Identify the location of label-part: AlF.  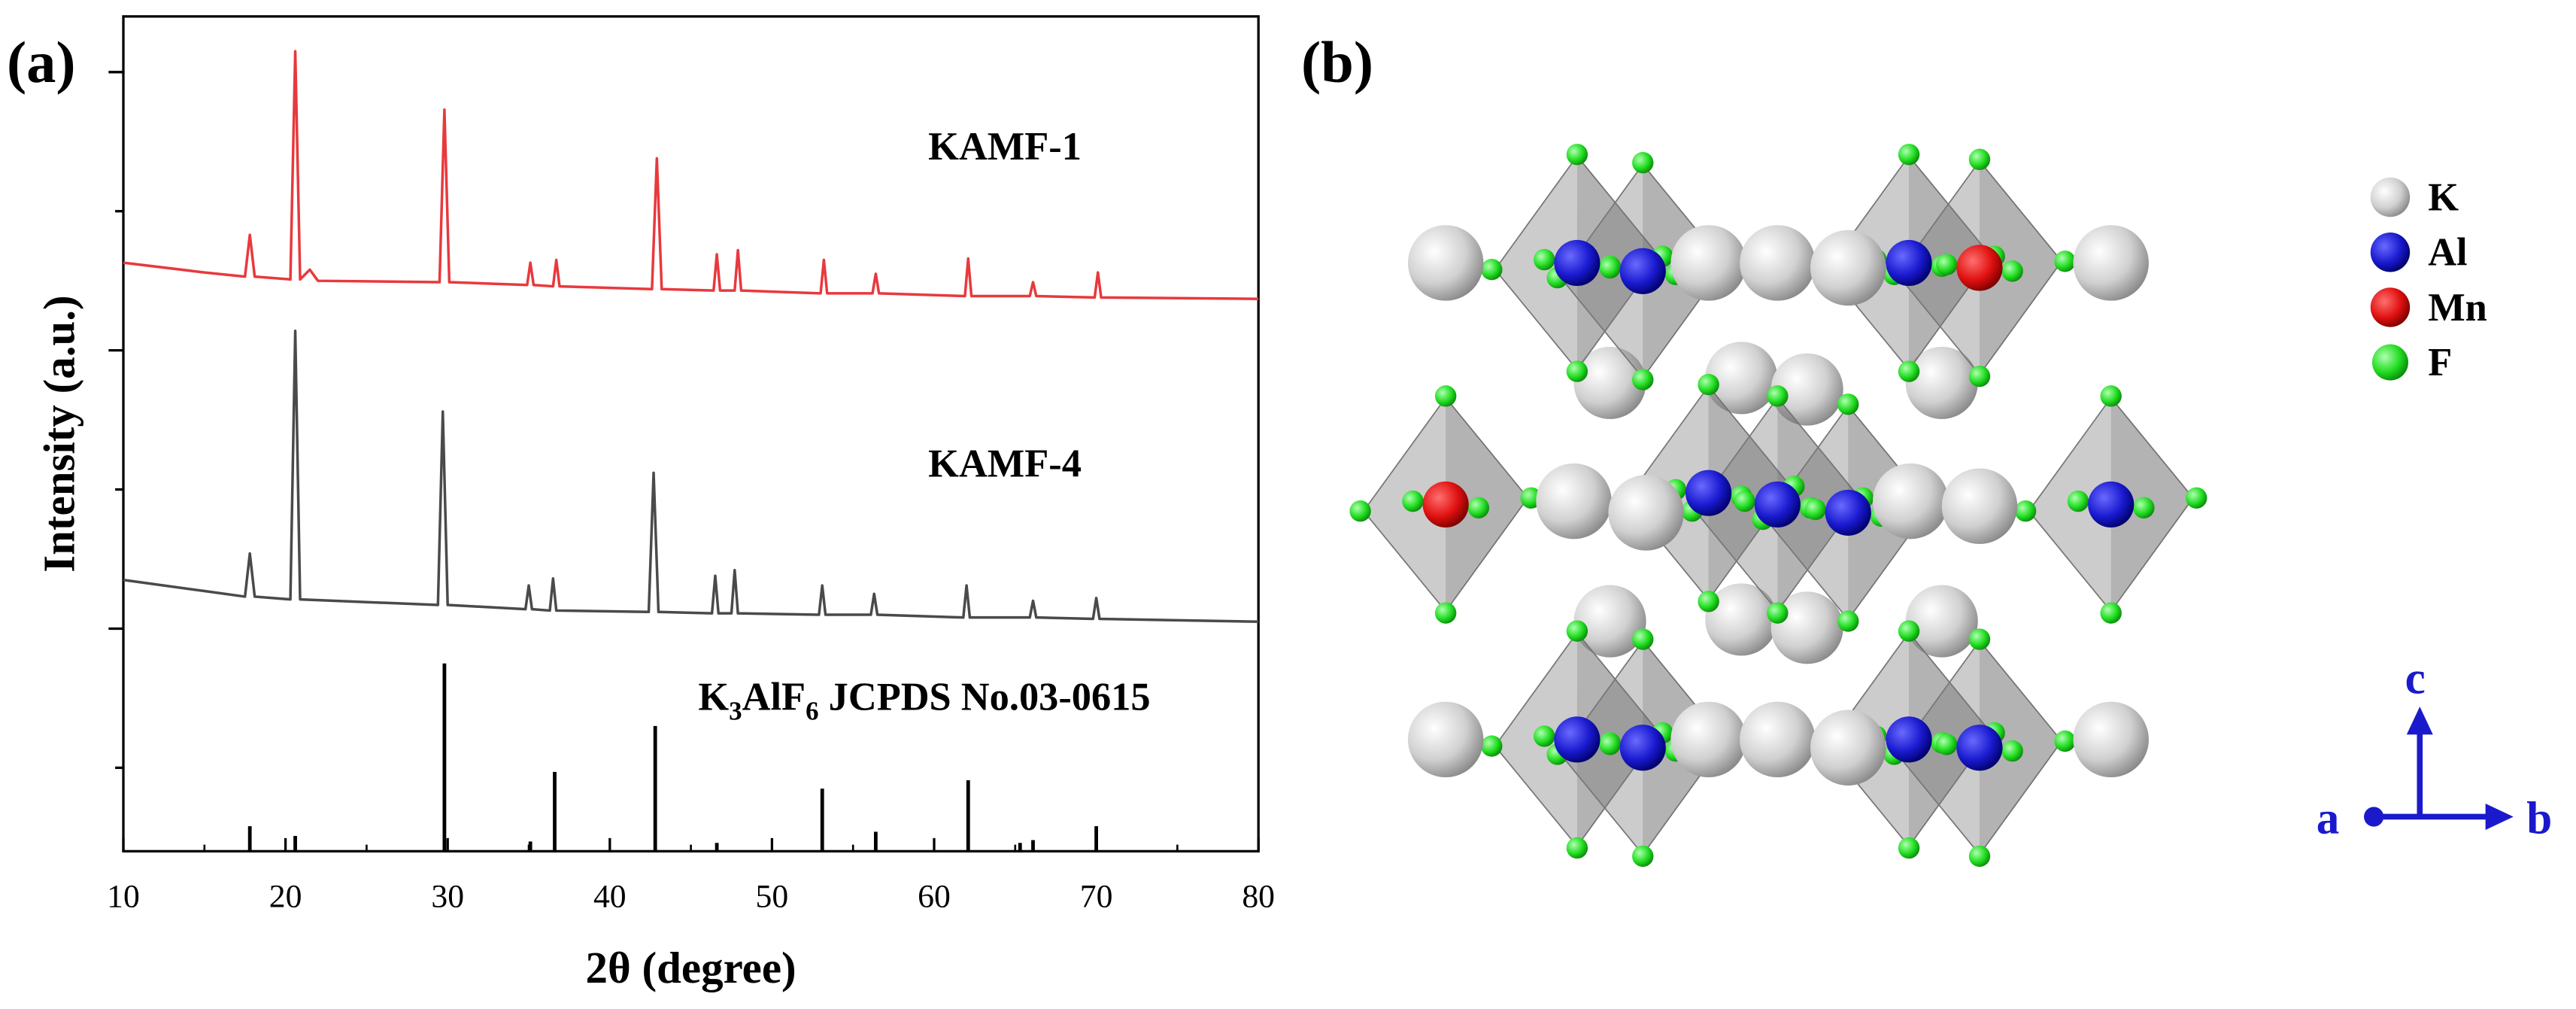
(774, 697).